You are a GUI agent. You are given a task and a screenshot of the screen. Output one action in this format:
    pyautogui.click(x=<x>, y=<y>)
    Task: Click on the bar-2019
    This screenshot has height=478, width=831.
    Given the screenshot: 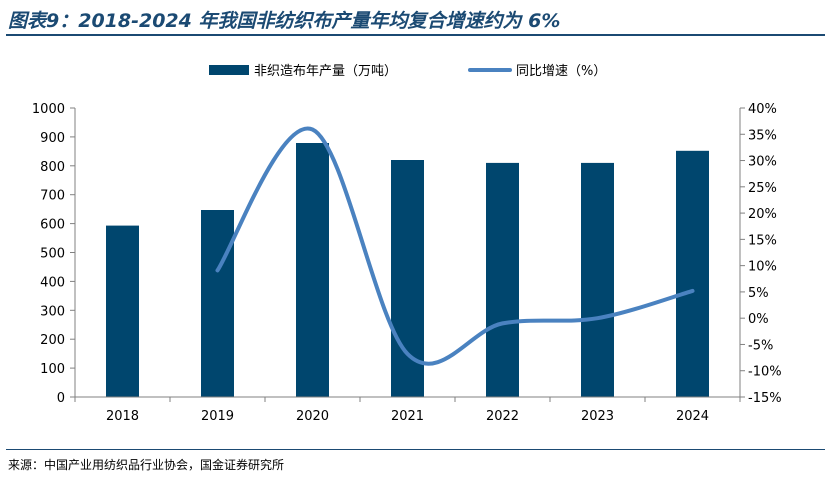 What is the action you would take?
    pyautogui.click(x=217, y=303)
    